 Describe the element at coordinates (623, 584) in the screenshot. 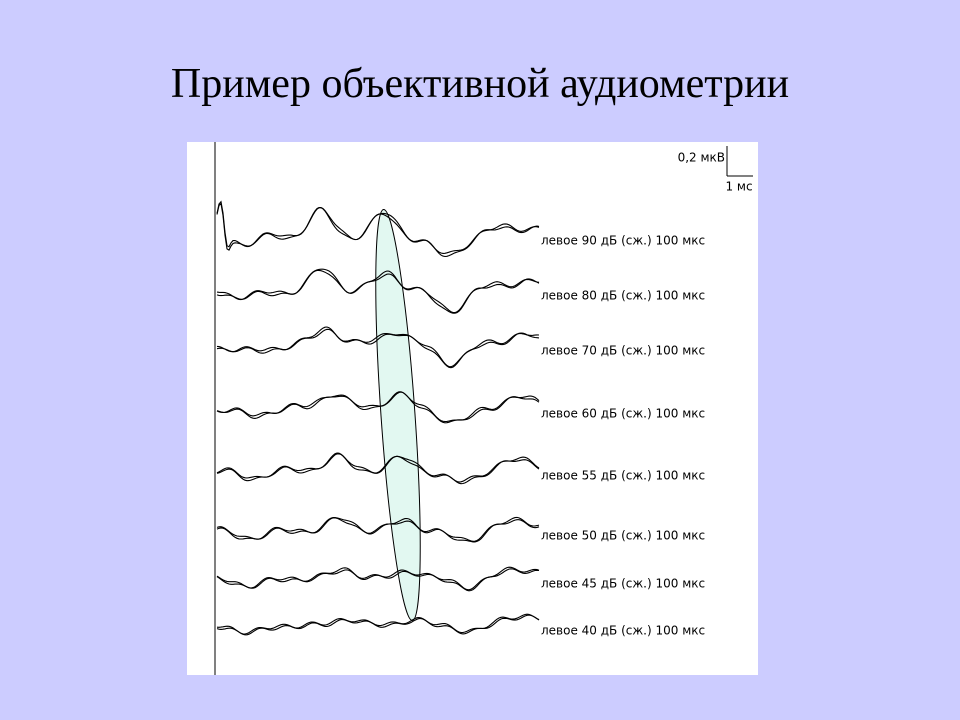

I see `trace-label: левое 45 дБ (сж.) 100 мкс` at that location.